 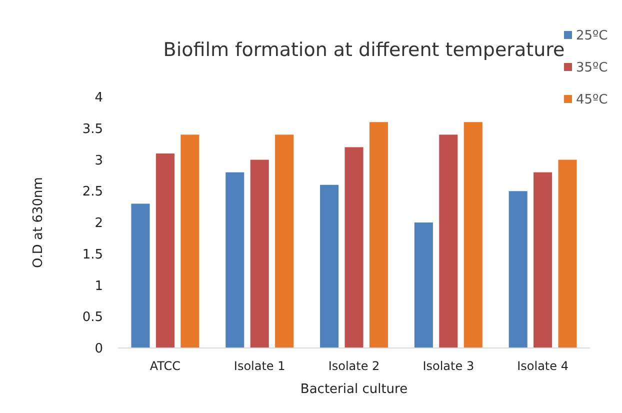 What do you see at coordinates (98, 349) in the screenshot?
I see `y-tick-label: 0` at bounding box center [98, 349].